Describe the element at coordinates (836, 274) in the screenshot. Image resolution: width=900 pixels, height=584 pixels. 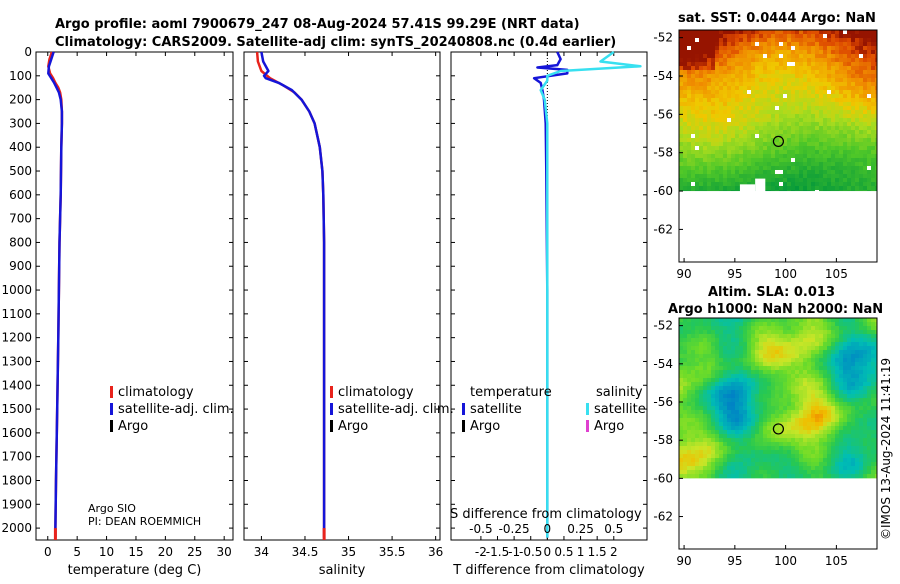
I see `x-tick-label: 105` at that location.